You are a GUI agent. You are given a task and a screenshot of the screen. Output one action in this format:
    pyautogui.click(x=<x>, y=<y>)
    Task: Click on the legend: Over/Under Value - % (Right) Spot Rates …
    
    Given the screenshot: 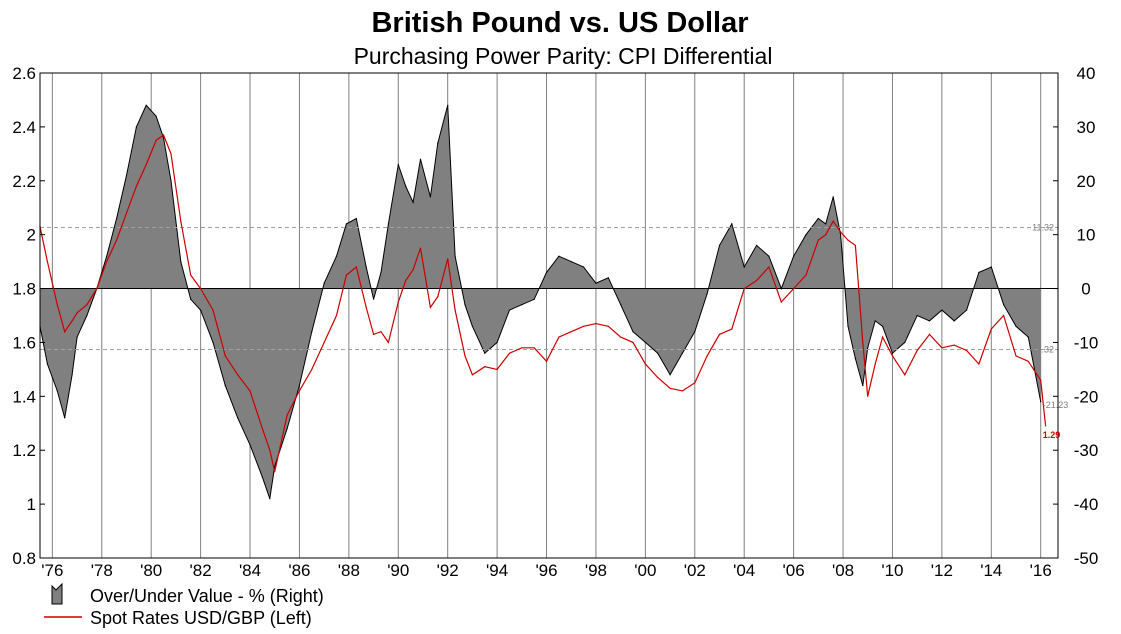 What is the action you would take?
    pyautogui.click(x=184, y=605)
    